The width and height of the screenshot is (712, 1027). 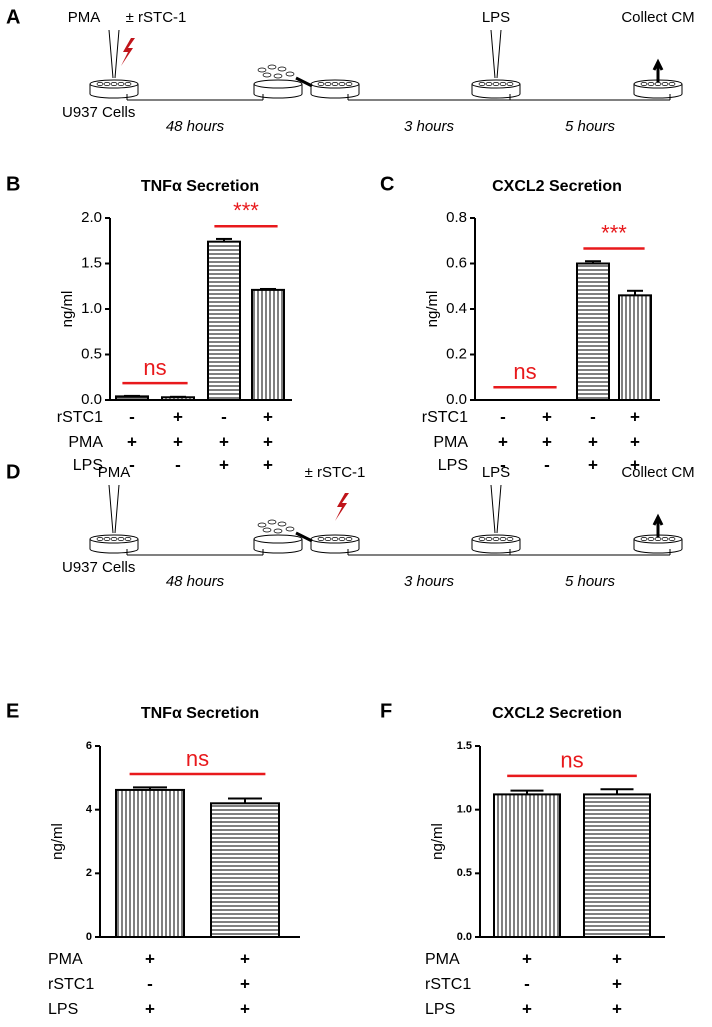 I want to click on duration: 3 hours, so click(x=429, y=126).